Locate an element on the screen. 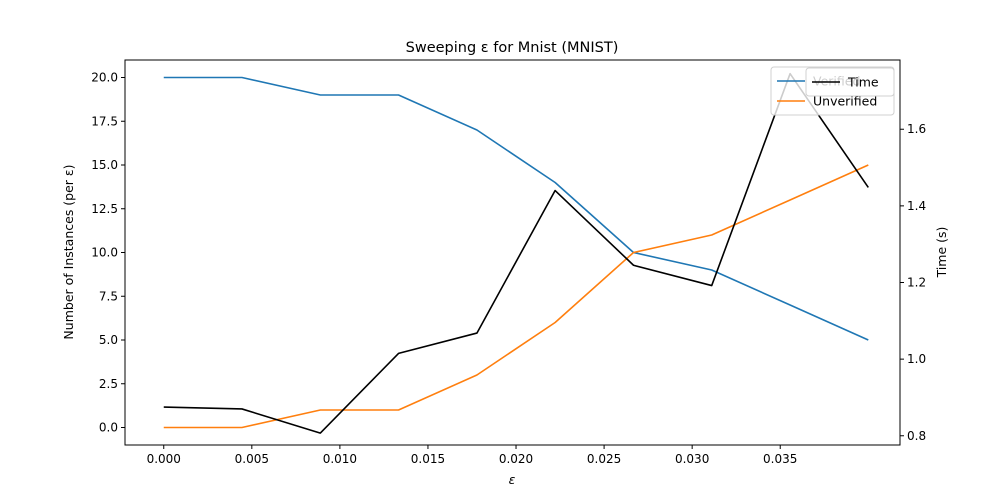 This screenshot has width=1000, height=500. left-y-tick-label: 5.0 is located at coordinates (108, 340).